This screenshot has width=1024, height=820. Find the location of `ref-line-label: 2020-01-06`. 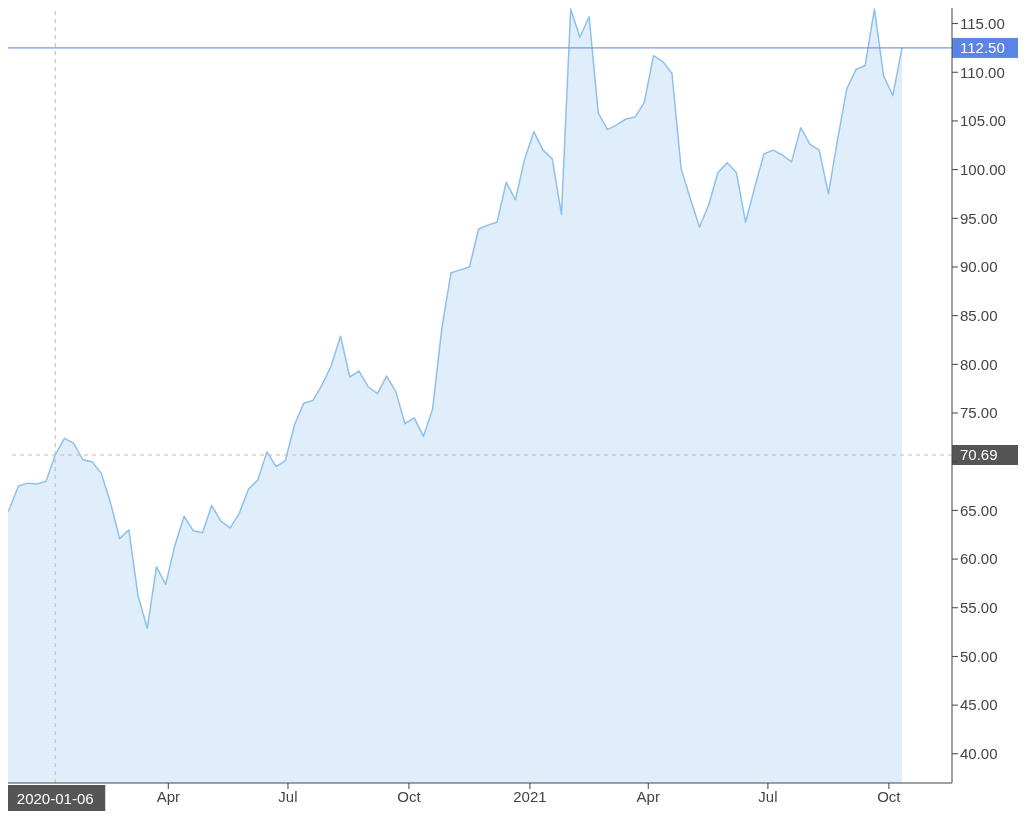

ref-line-label: 2020-01-06 is located at coordinates (55, 798).